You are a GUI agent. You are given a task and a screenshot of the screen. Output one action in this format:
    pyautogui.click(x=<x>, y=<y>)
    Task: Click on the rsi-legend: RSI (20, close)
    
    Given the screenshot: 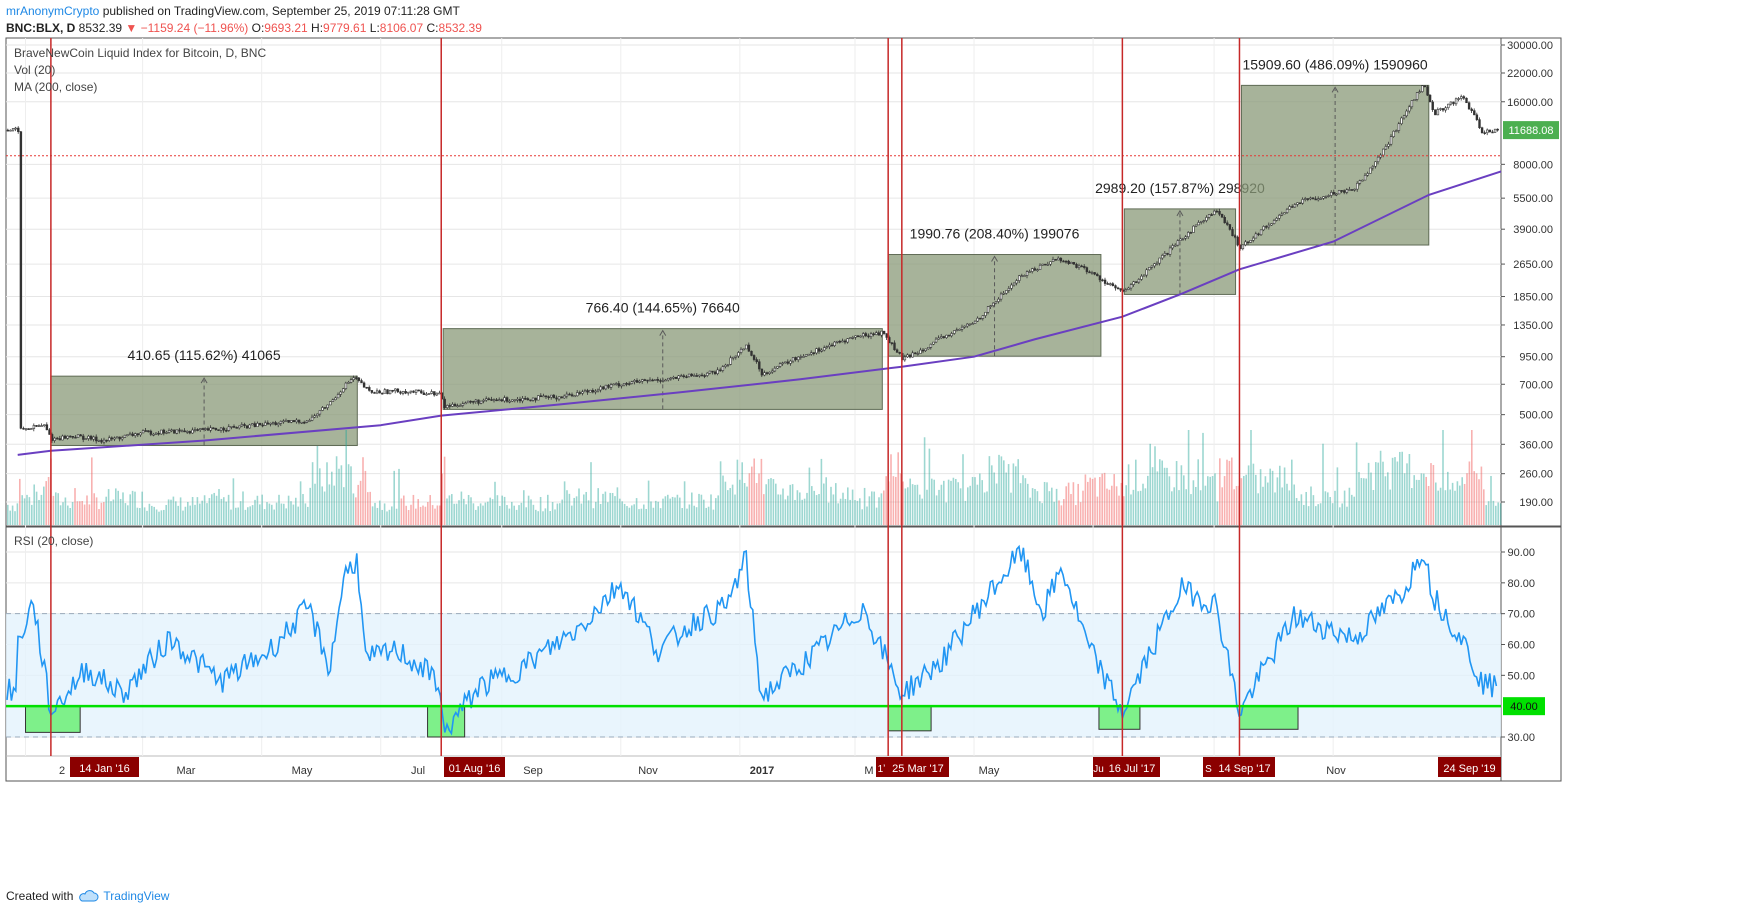 What is the action you would take?
    pyautogui.click(x=54, y=541)
    